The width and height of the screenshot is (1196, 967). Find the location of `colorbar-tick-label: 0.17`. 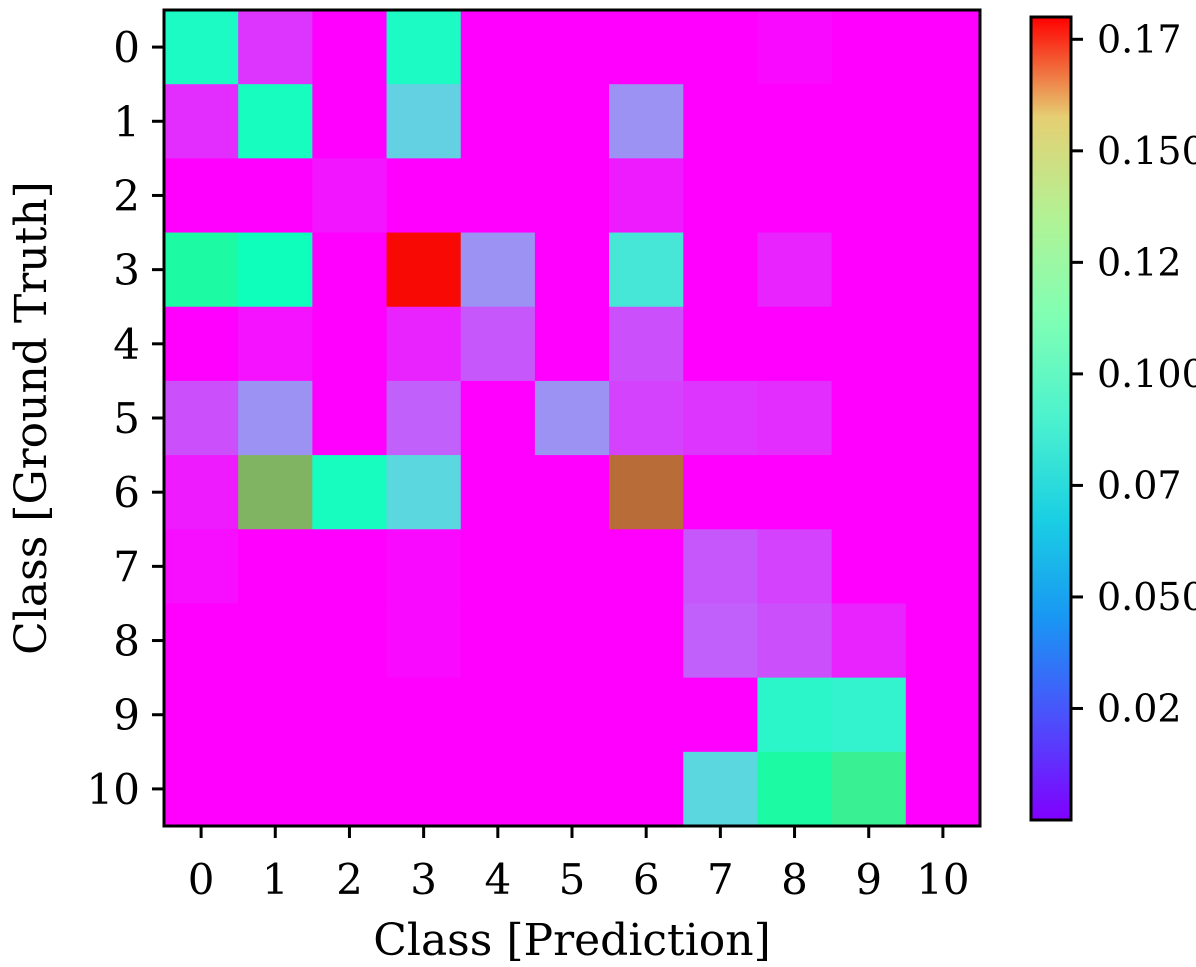

colorbar-tick-label: 0.17 is located at coordinates (1139, 39).